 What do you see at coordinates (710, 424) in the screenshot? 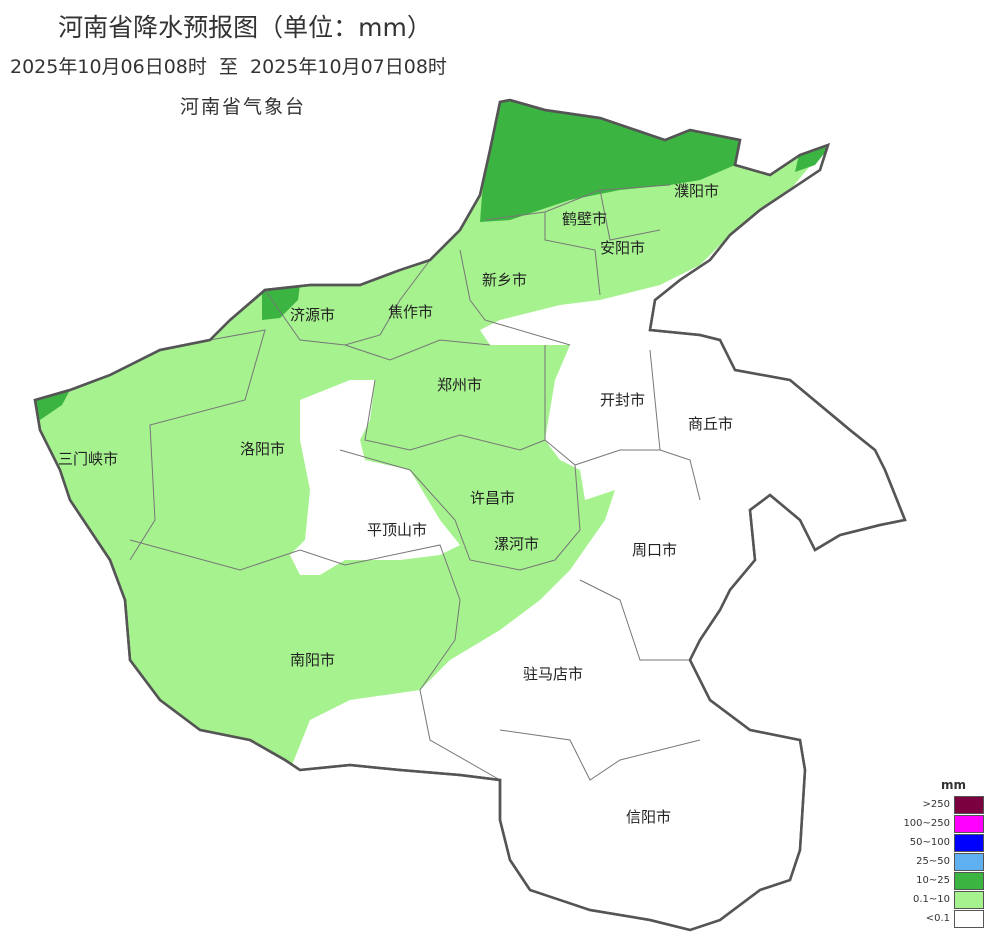
I see `city-label: 商丘市` at bounding box center [710, 424].